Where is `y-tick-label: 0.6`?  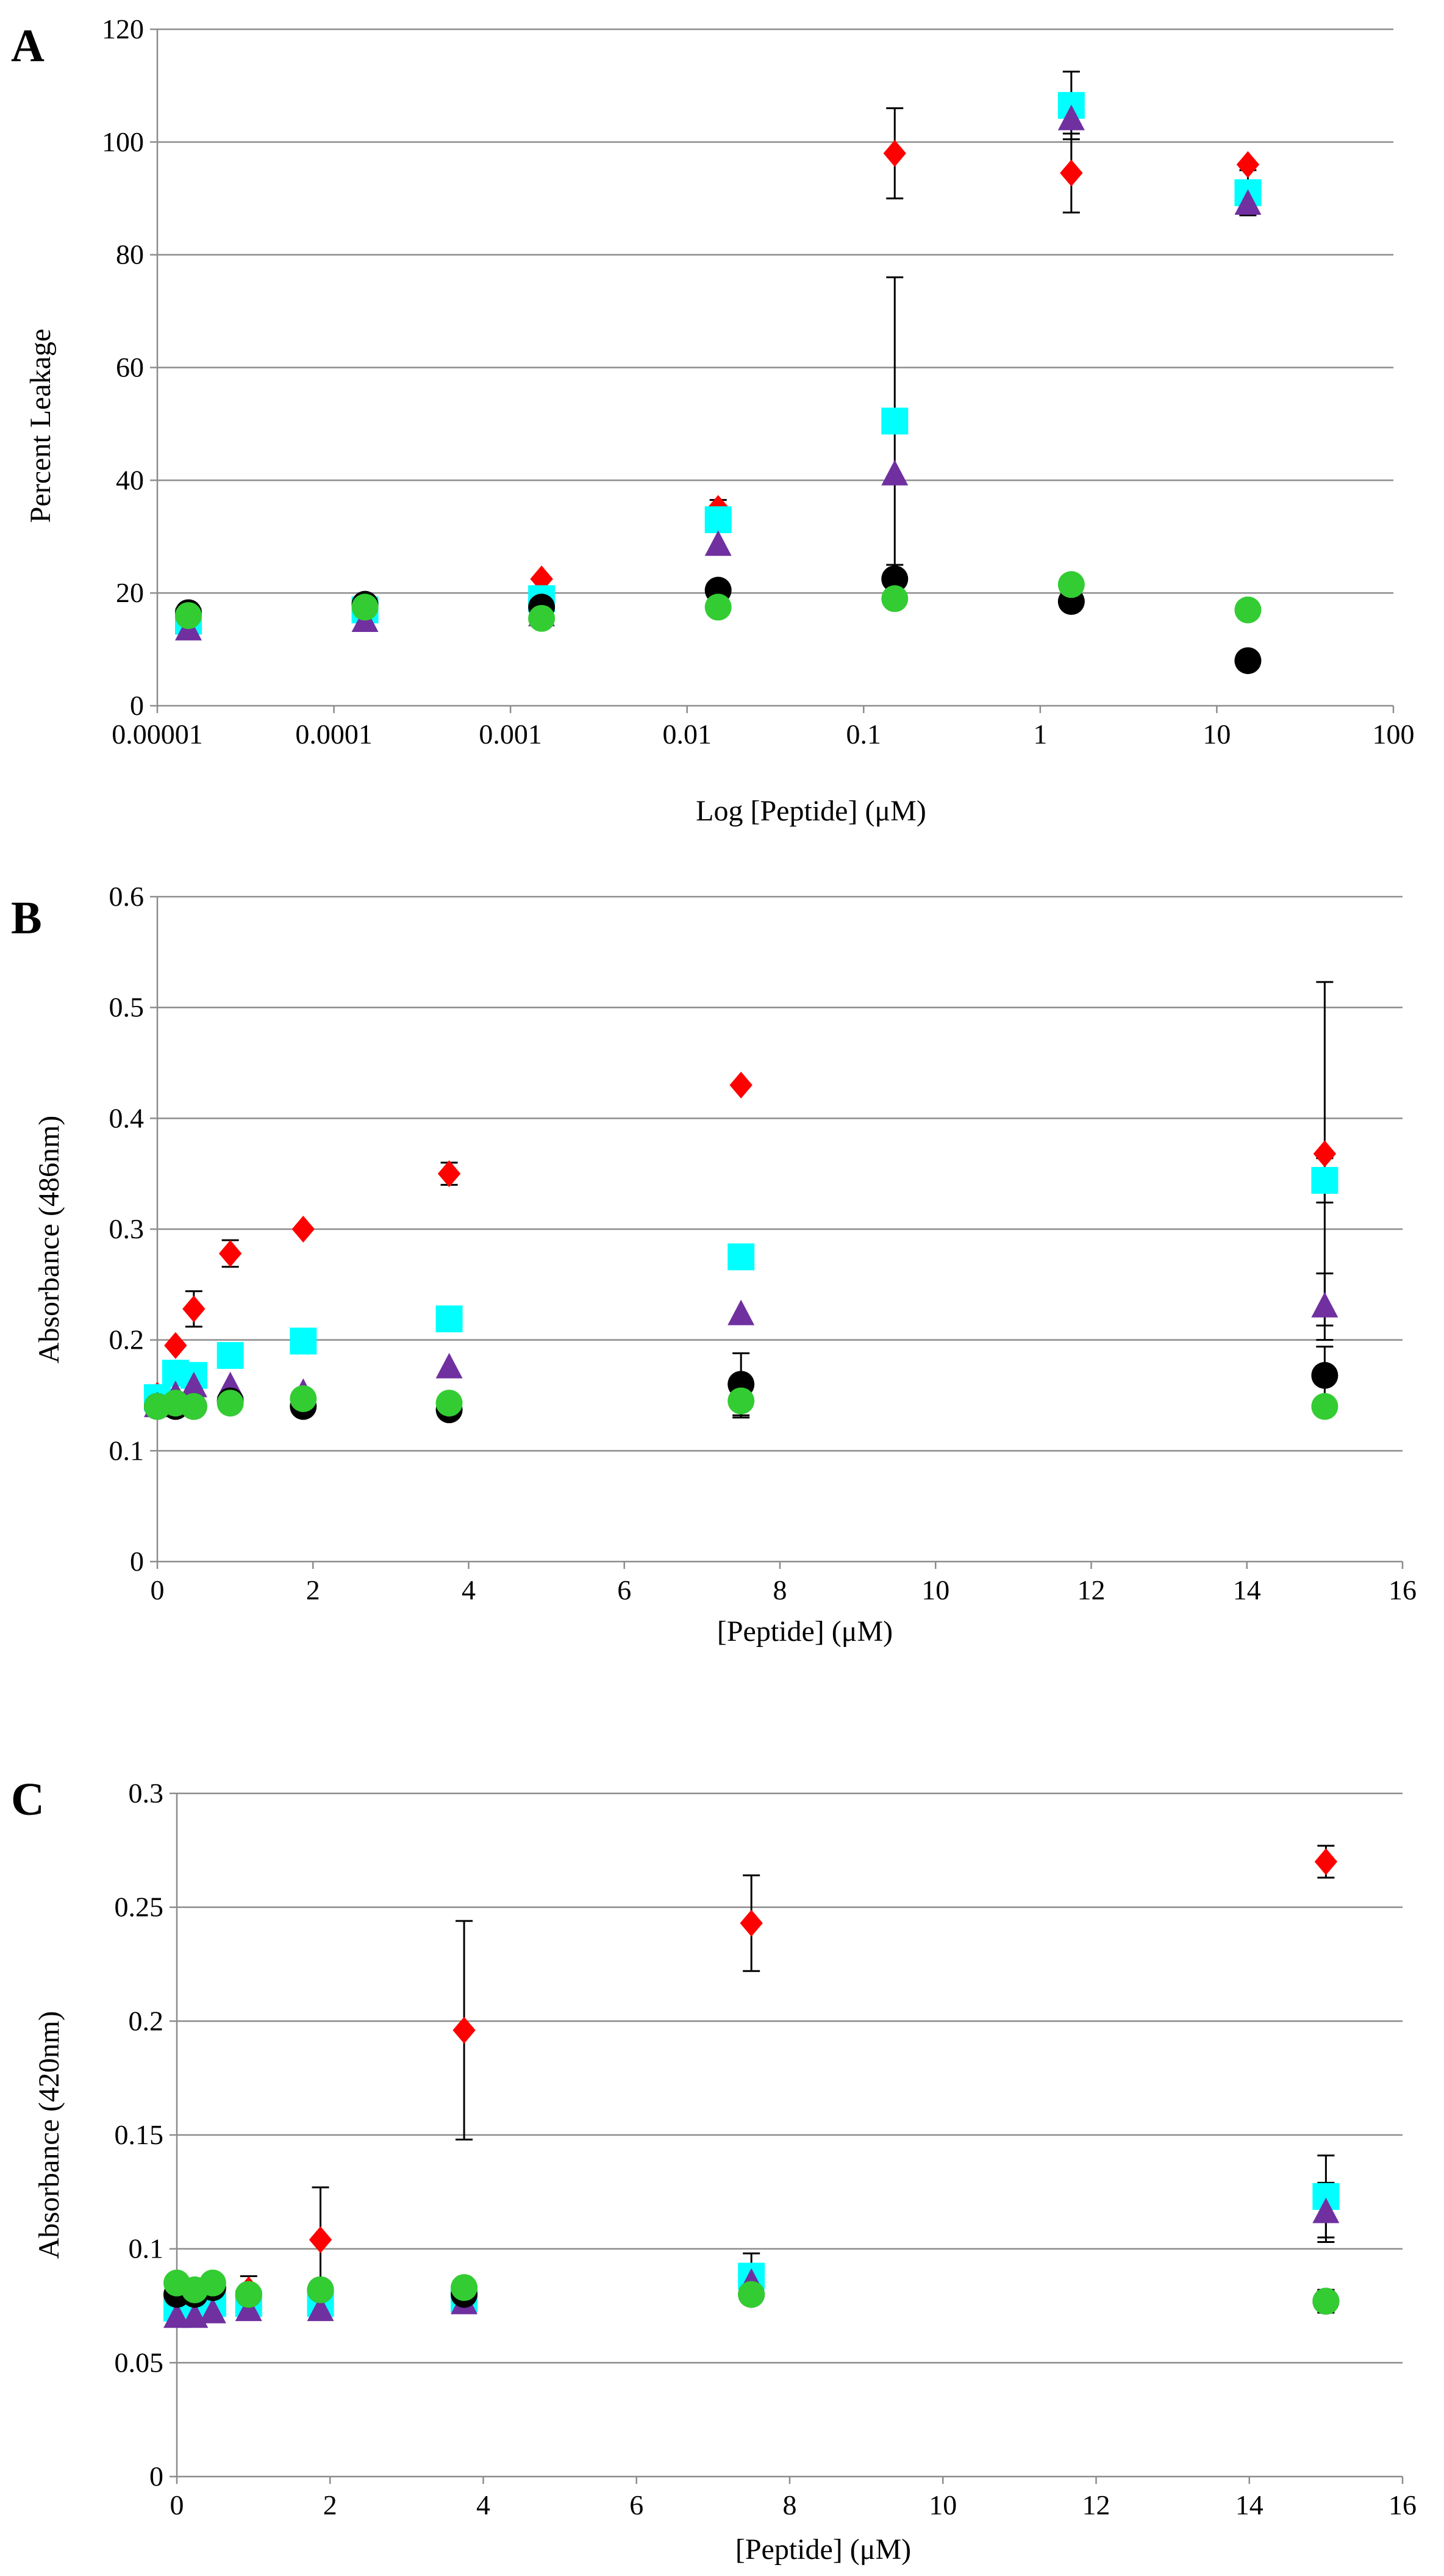
y-tick-label: 0.6 is located at coordinates (127, 897).